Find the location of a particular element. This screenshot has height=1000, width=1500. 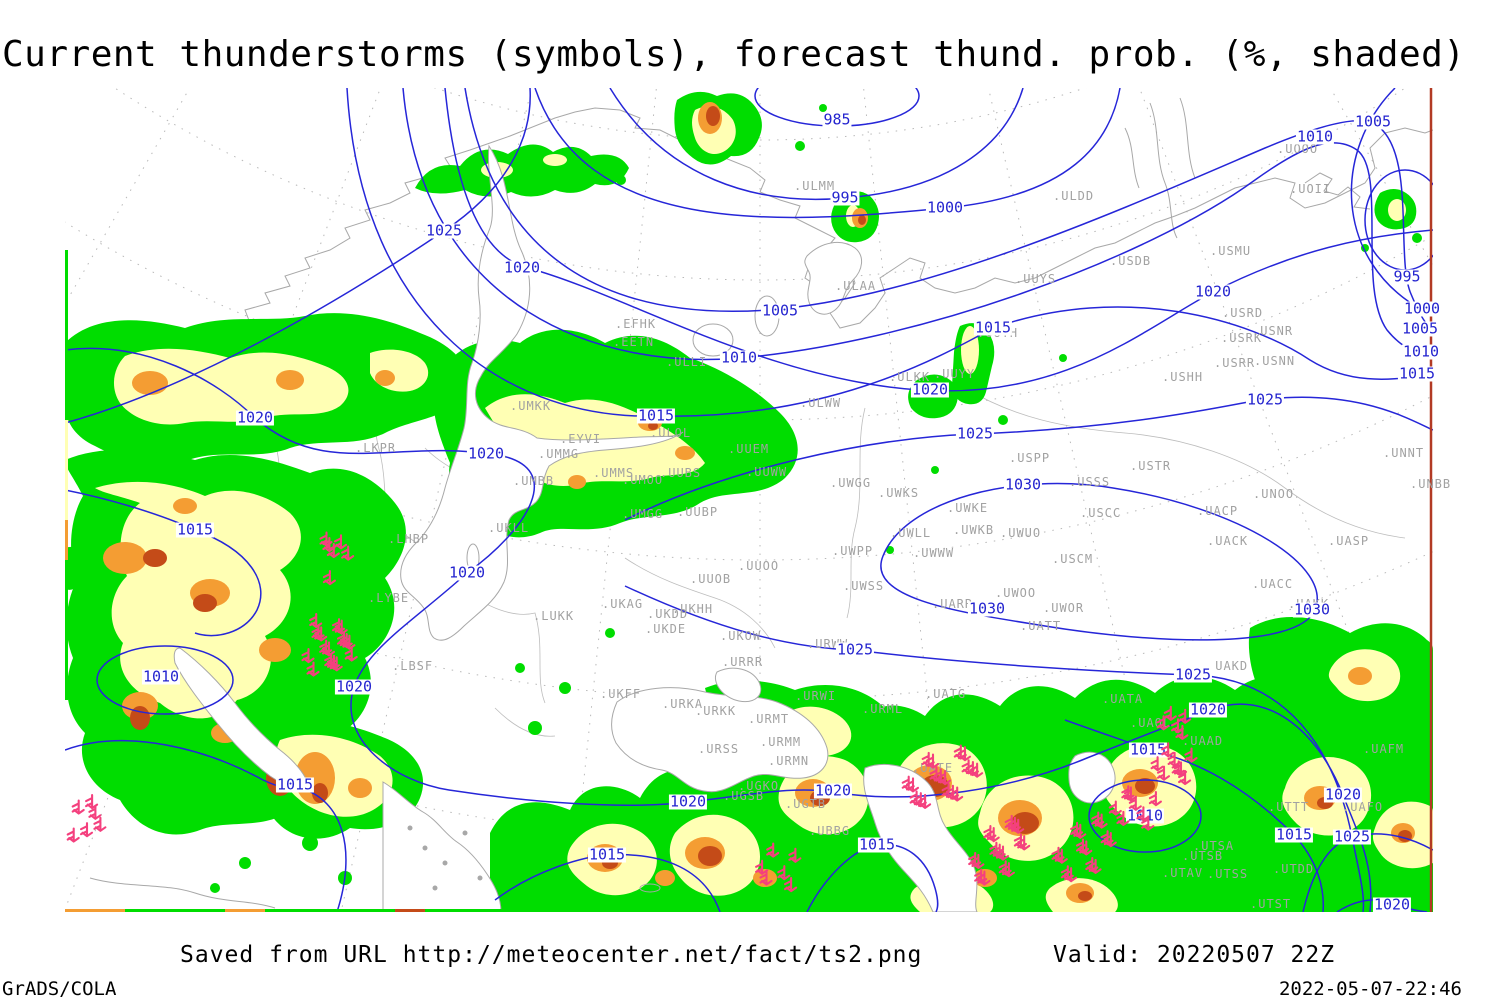

station-label-uwpp: .UWPP is located at coordinates (853, 551).